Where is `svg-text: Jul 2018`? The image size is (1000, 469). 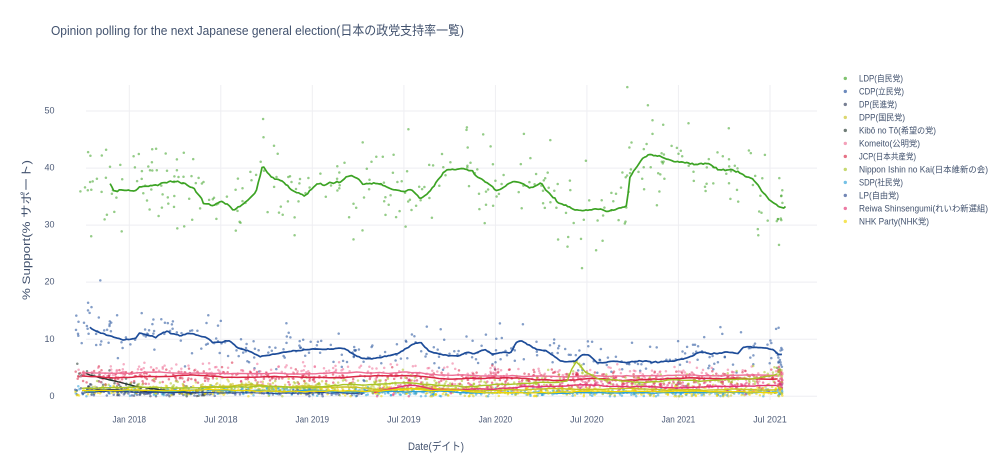
svg-text: Jul 2018 is located at coordinates (221, 420).